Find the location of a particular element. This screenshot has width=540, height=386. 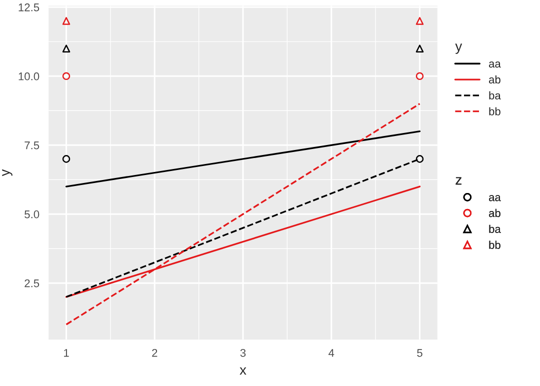

y-tick-label: 12.5 is located at coordinates (29, 7).